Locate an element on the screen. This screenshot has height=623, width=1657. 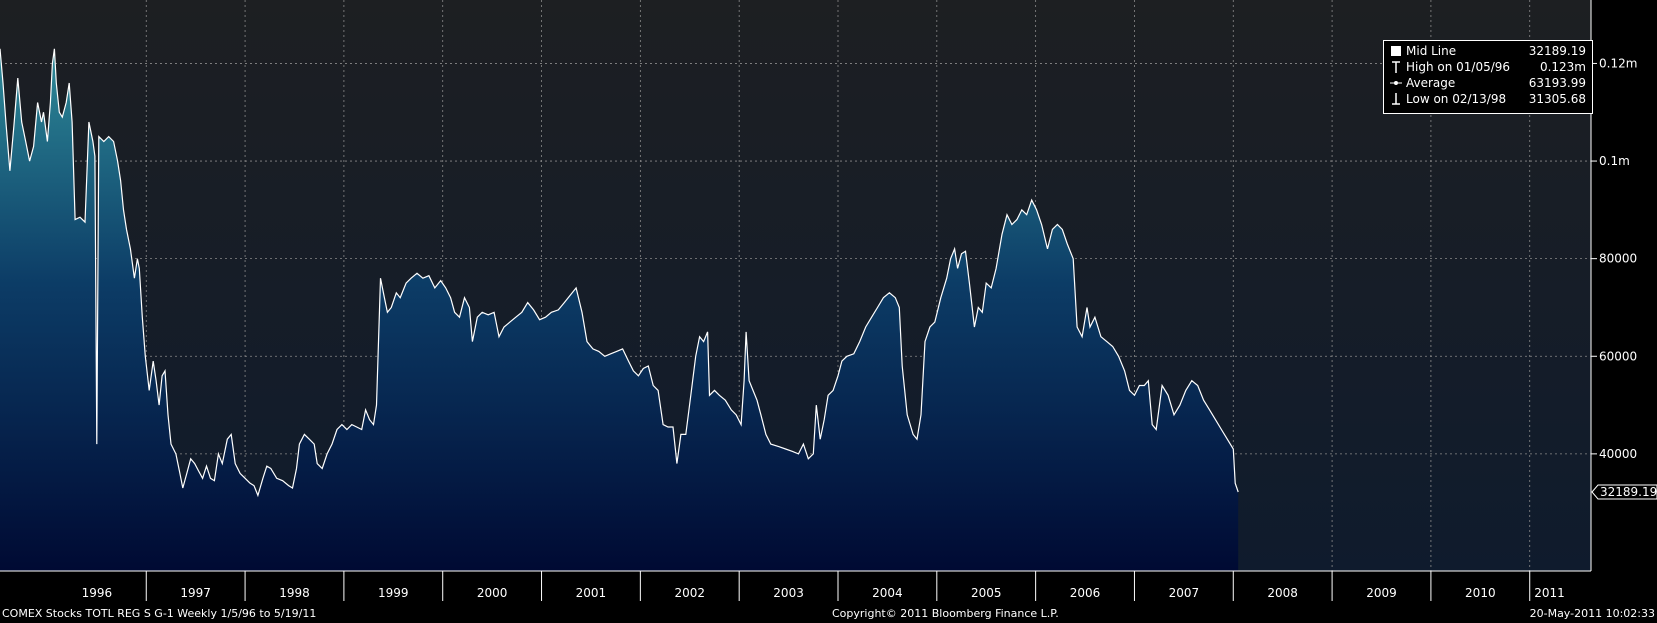
average-marker-icon is located at coordinates (1396, 83).